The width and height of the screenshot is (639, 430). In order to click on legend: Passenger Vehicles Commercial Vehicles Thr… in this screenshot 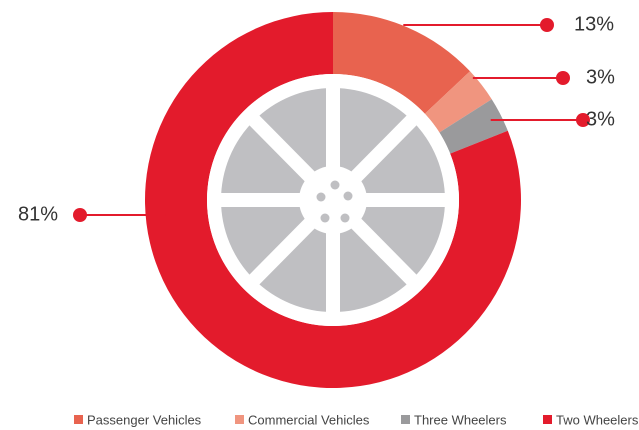, I will do `click(356, 419)`.